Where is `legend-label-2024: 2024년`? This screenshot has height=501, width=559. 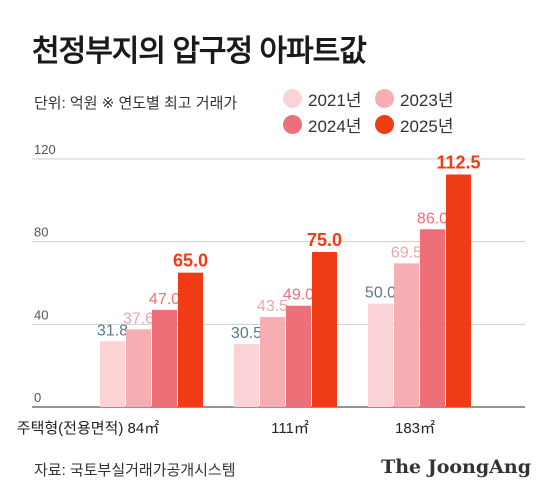
legend-label-2024: 2024년 is located at coordinates (335, 126).